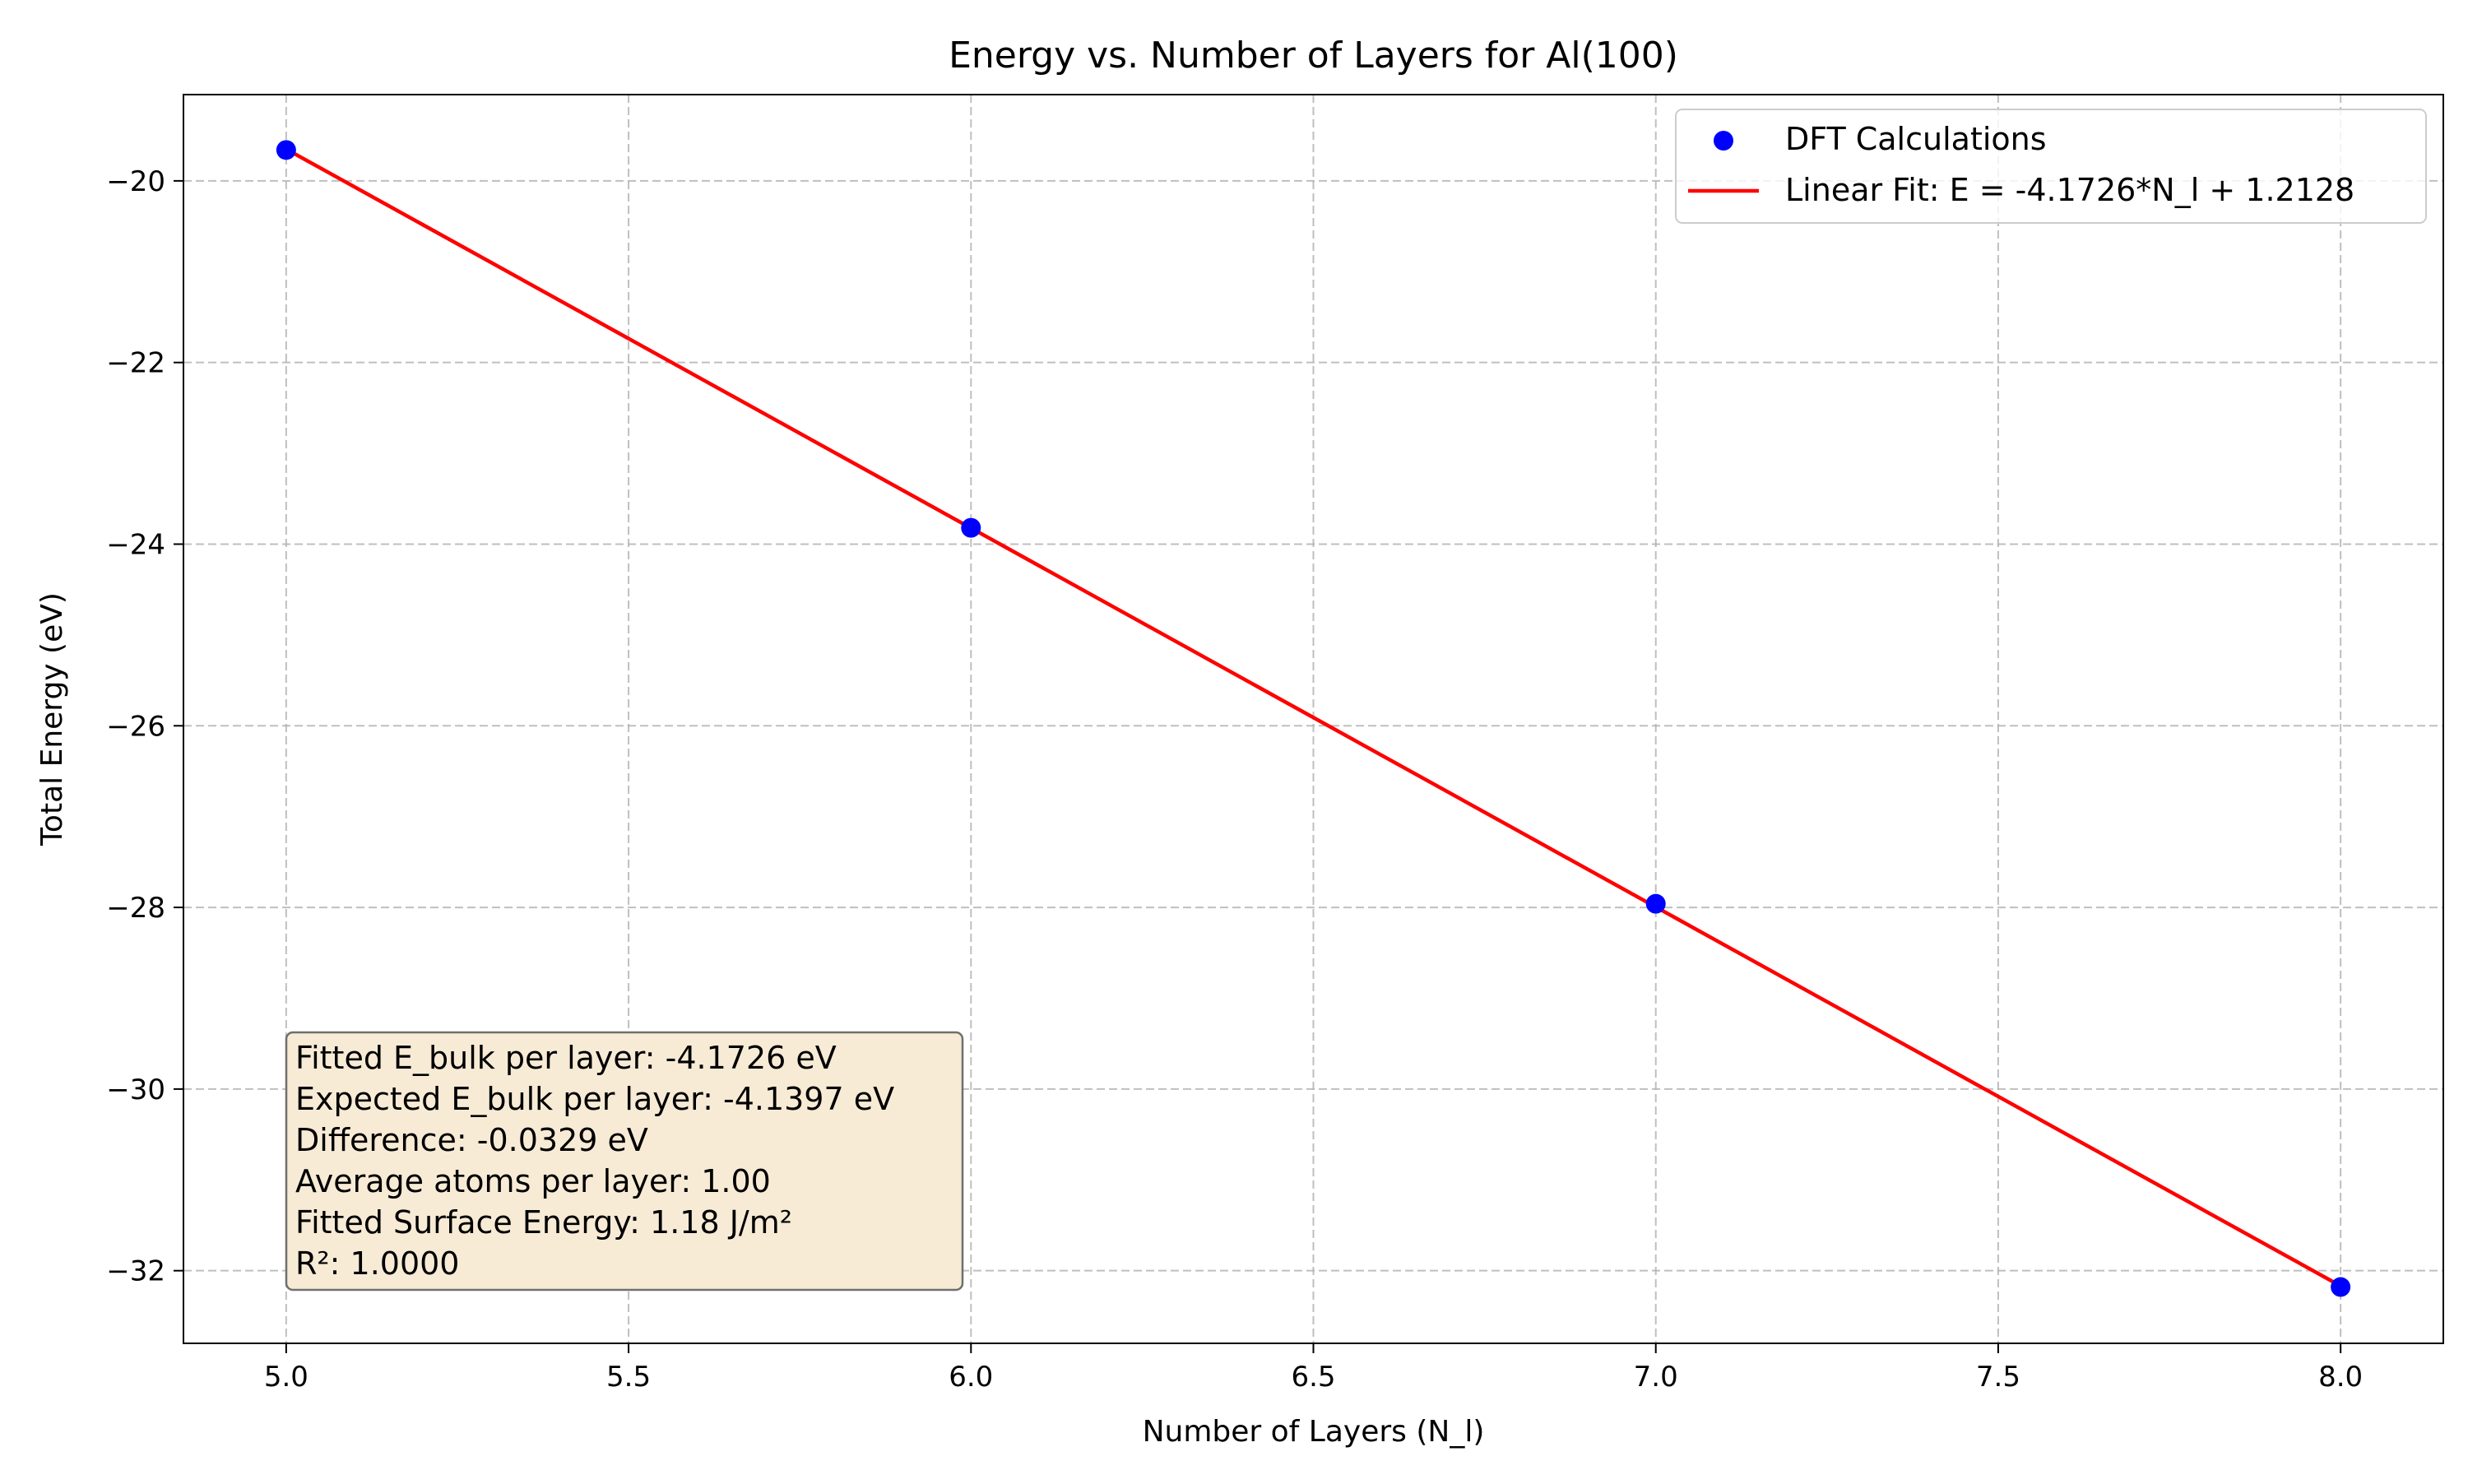 The image size is (2468, 1484). I want to click on y-tick-label: −26, so click(135, 726).